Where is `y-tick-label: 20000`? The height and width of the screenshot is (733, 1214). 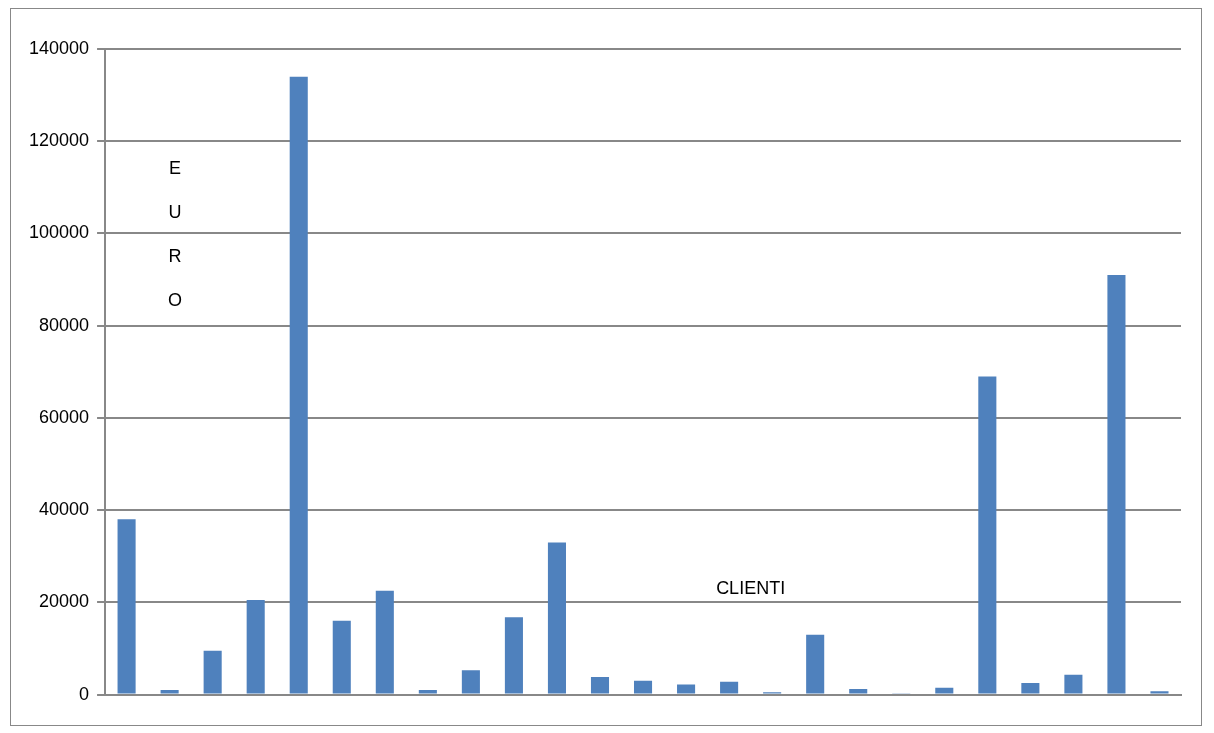 y-tick-label: 20000 is located at coordinates (64, 601).